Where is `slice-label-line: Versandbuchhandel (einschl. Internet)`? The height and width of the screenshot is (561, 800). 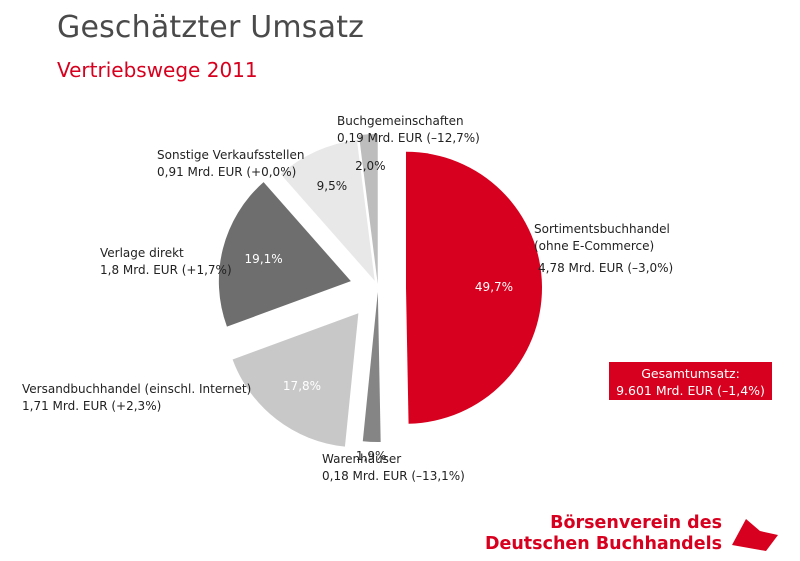
slice-label-line: Versandbuchhandel (einschl. Internet) is located at coordinates (136, 389).